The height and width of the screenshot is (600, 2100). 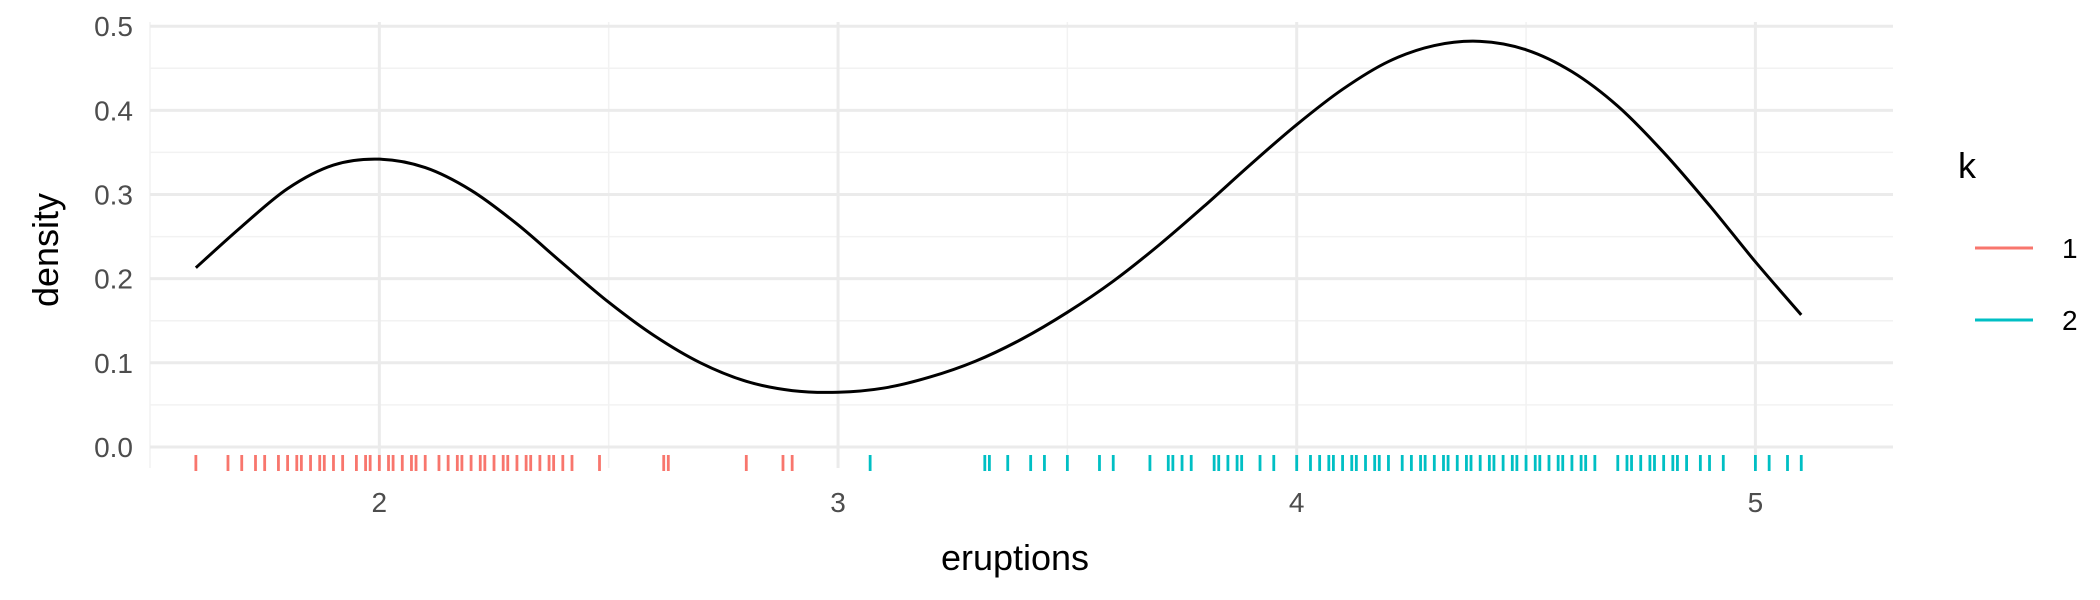 I want to click on legend-label-1: 1, so click(x=2070, y=248).